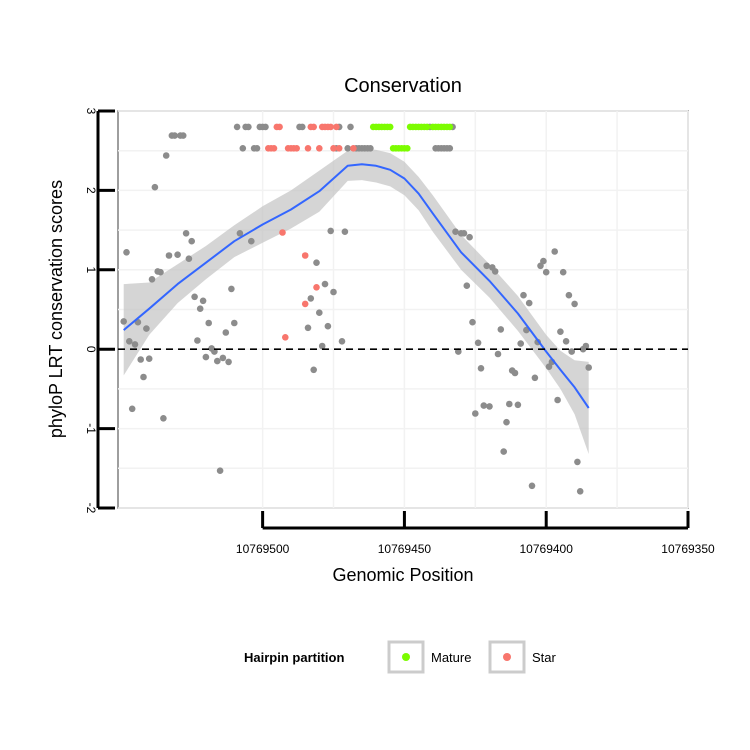  What do you see at coordinates (688, 549) in the screenshot?
I see `x-tick-label: 10769350` at bounding box center [688, 549].